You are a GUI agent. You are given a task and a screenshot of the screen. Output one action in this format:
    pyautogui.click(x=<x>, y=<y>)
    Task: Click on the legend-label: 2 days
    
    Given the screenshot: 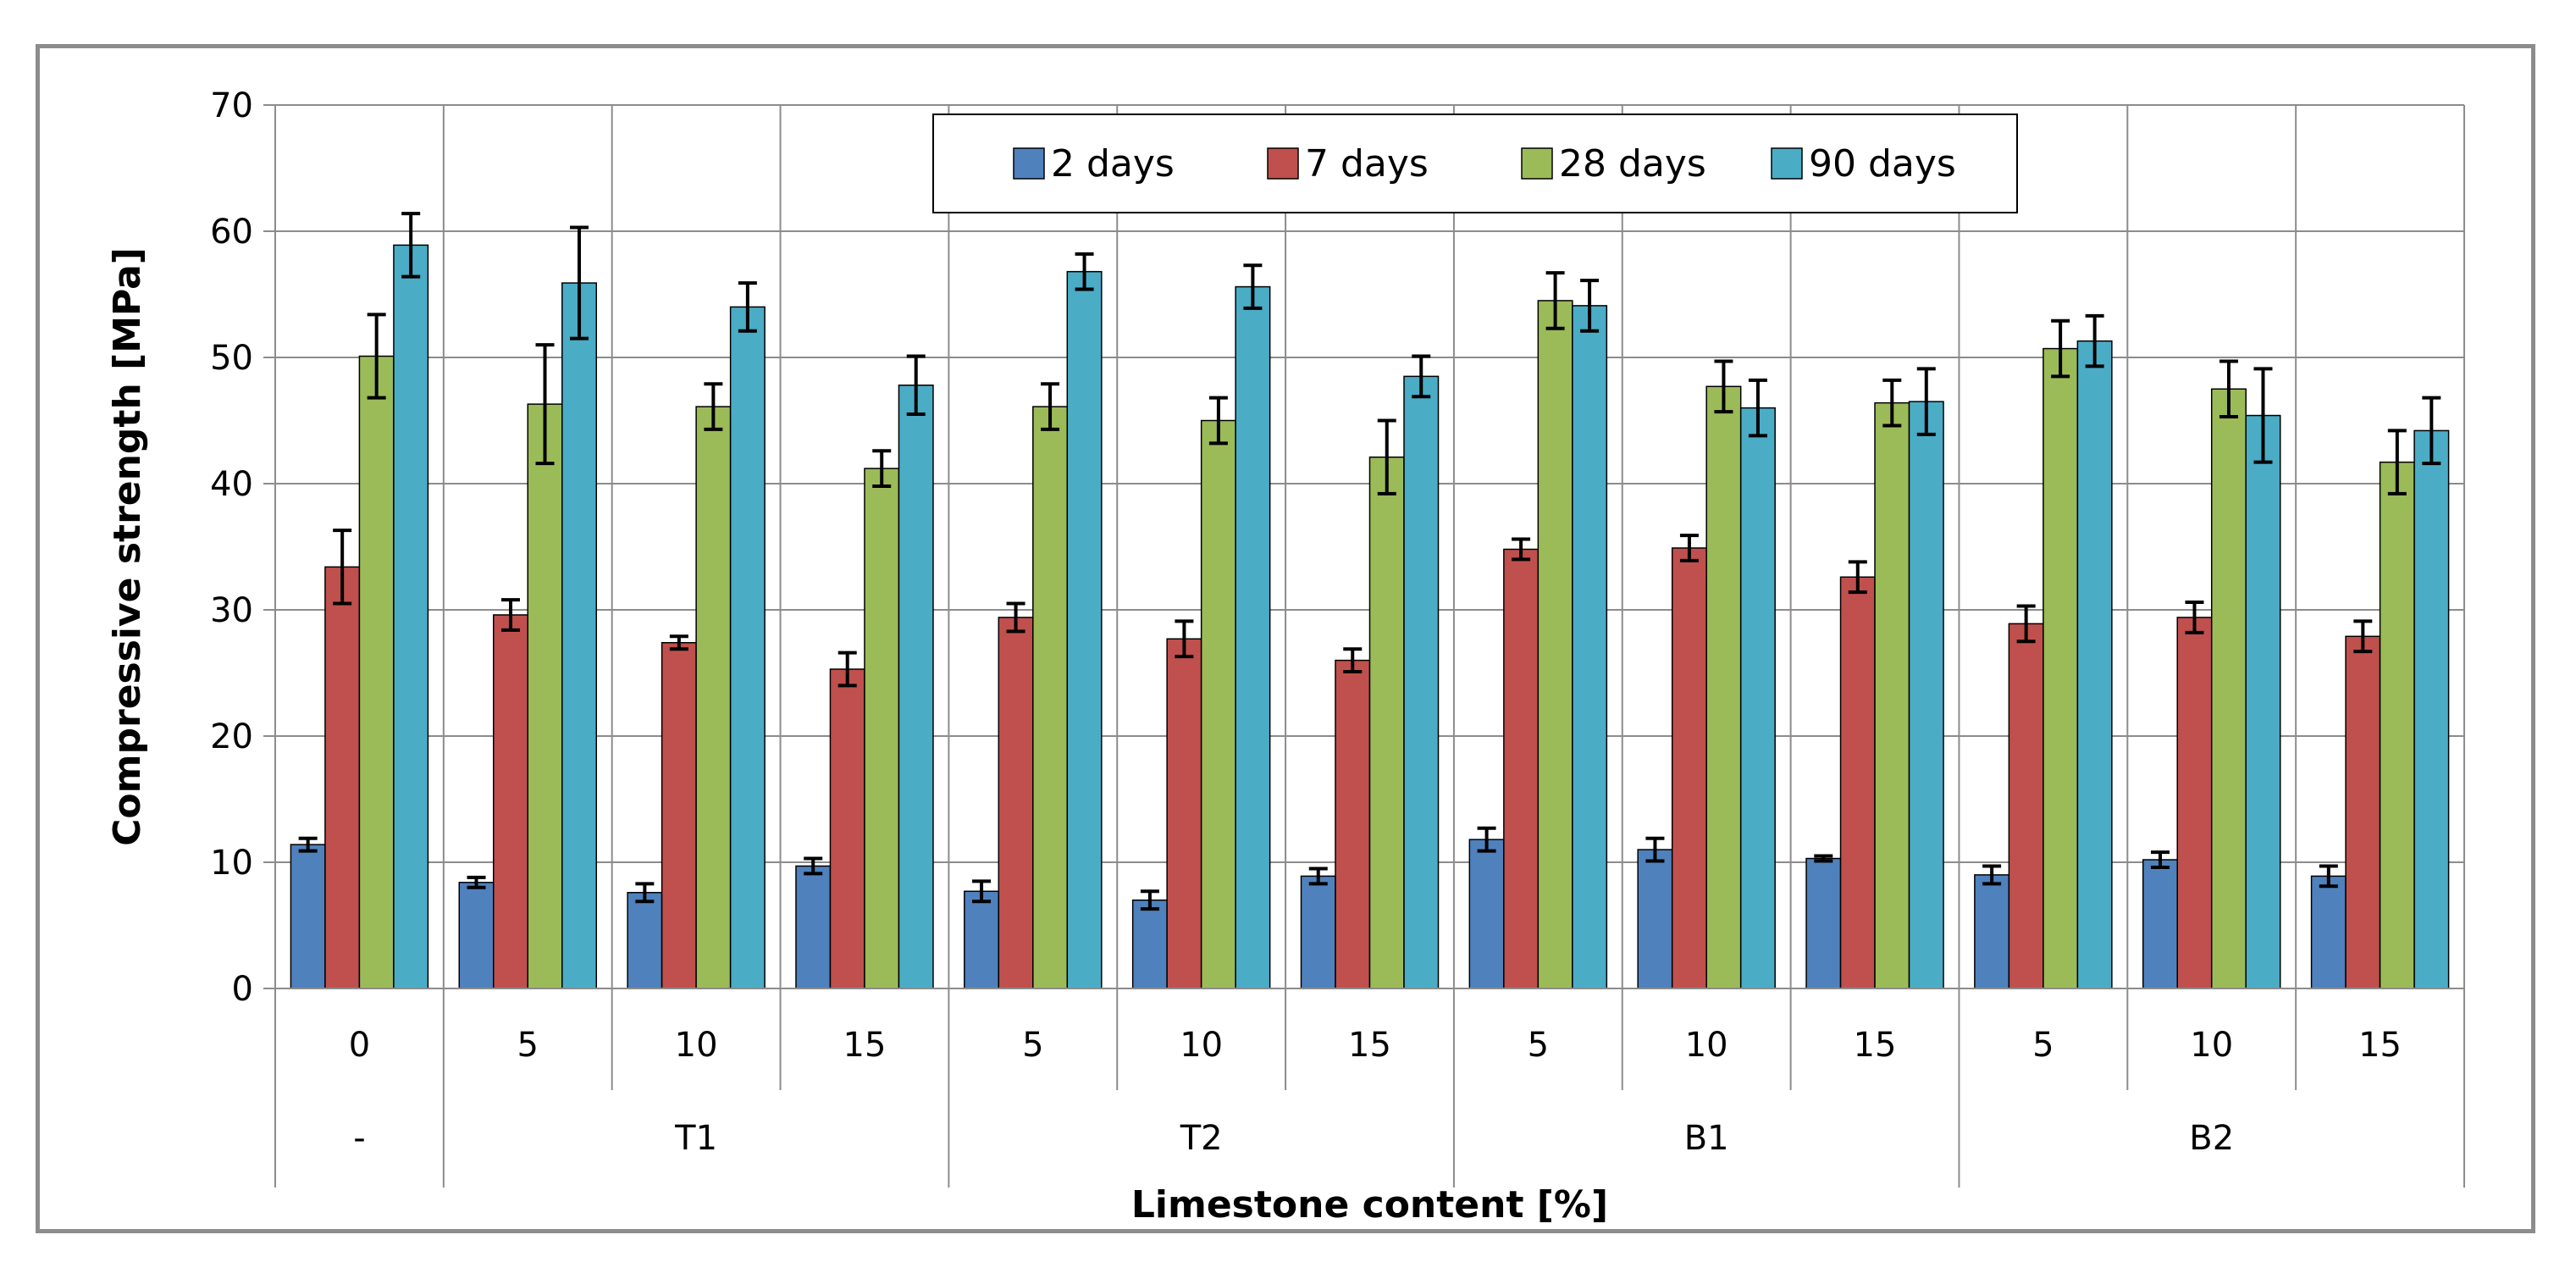 What is the action you would take?
    pyautogui.click(x=1113, y=163)
    